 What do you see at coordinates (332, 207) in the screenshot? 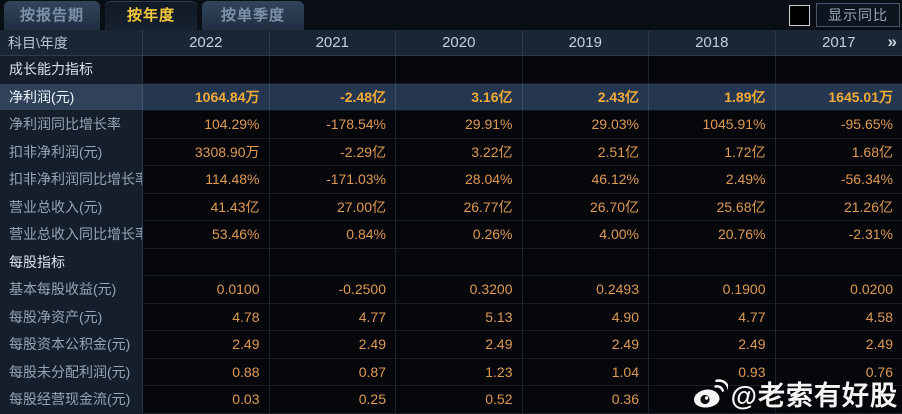
I see `cell-value: 27.00亿` at bounding box center [332, 207].